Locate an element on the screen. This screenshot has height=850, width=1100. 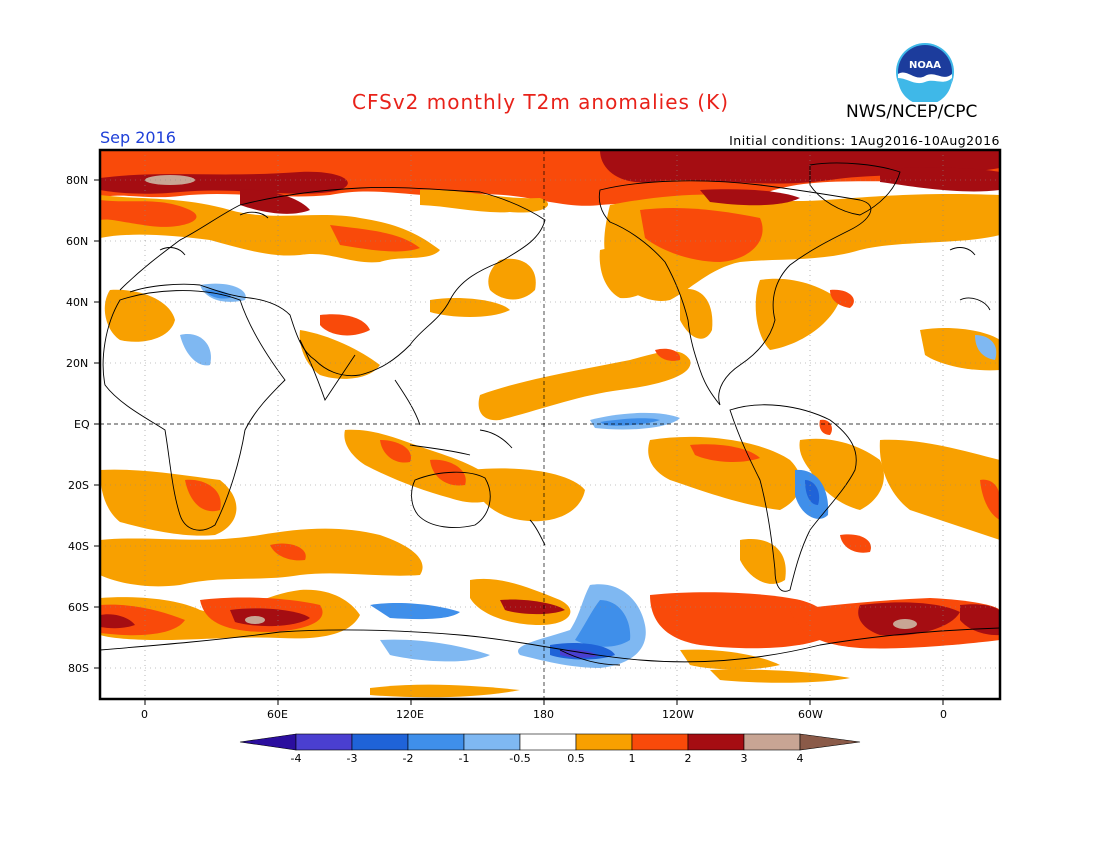
colorbar-tick-label: -3 is located at coordinates (352, 758).